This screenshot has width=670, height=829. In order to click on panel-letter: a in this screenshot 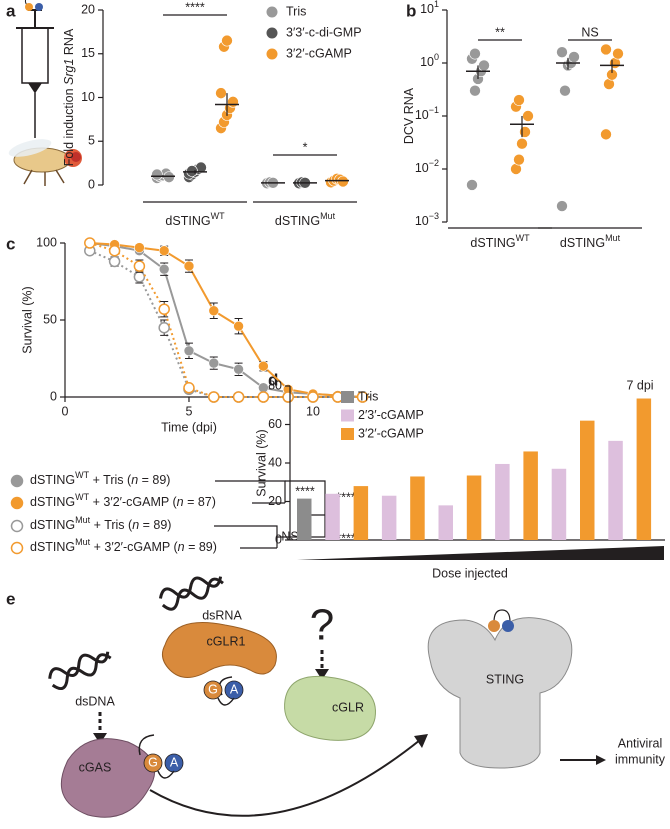, I will do `click(11, 10)`.